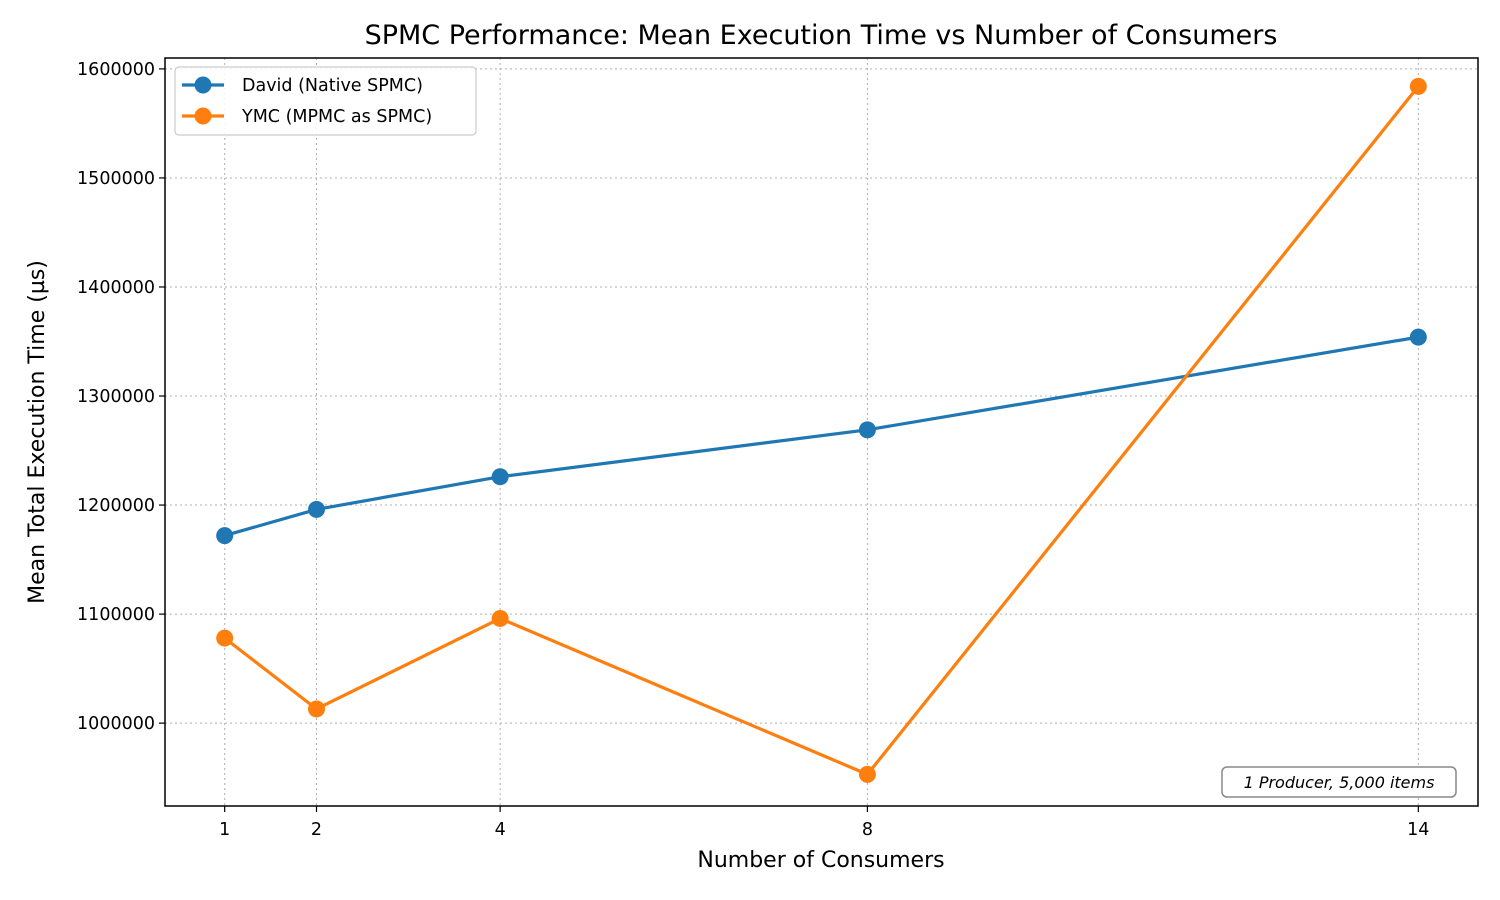  I want to click on legend-label: David (Native SPMC), so click(332, 86).